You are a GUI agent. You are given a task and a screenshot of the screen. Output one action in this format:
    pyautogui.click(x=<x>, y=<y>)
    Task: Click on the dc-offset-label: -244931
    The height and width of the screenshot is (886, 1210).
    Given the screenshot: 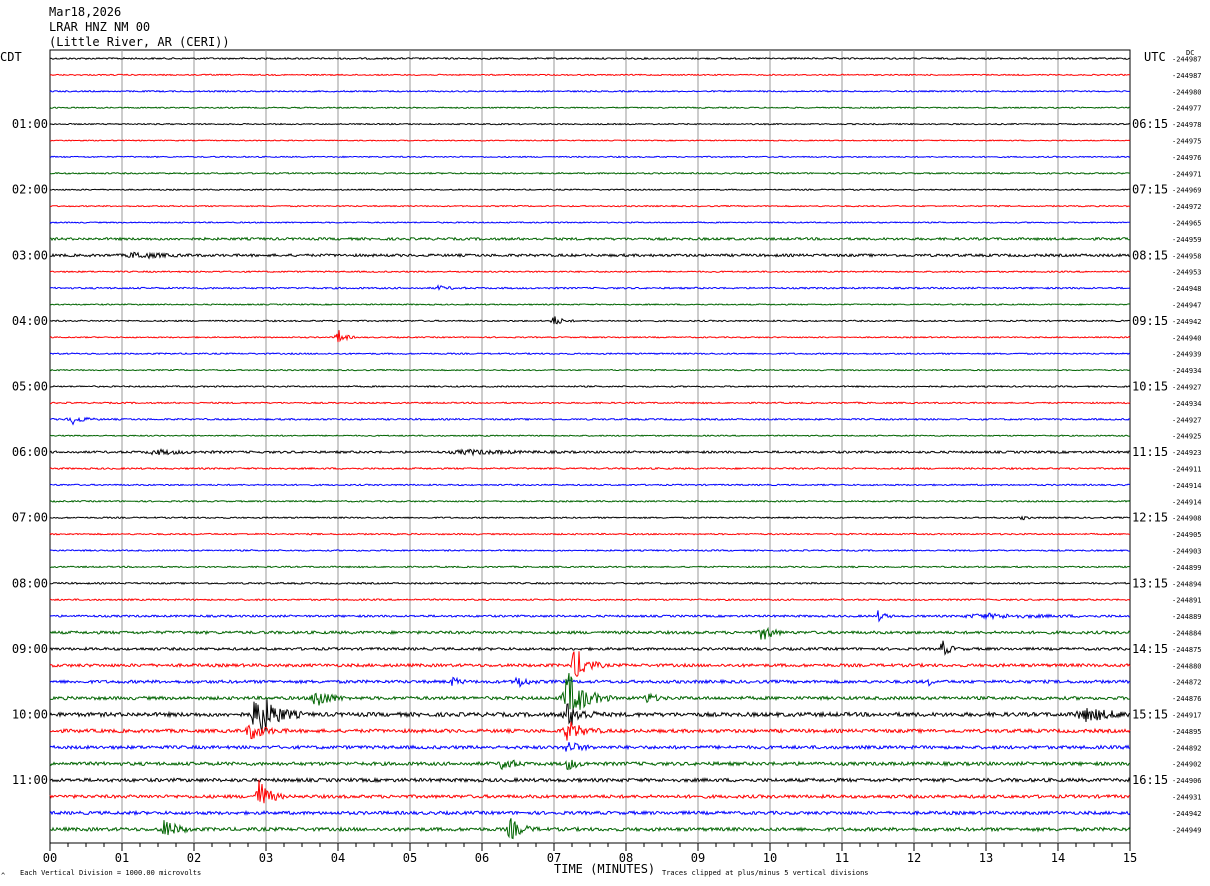 What is the action you would take?
    pyautogui.click(x=1187, y=798)
    